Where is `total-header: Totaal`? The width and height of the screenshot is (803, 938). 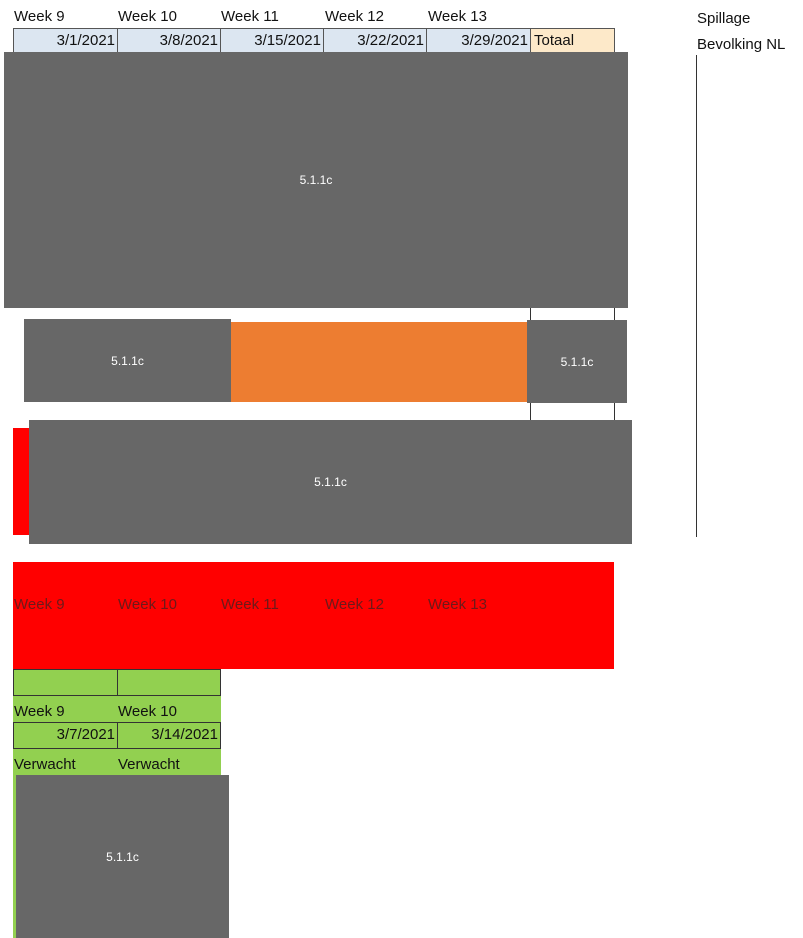
total-header: Totaal is located at coordinates (572, 40).